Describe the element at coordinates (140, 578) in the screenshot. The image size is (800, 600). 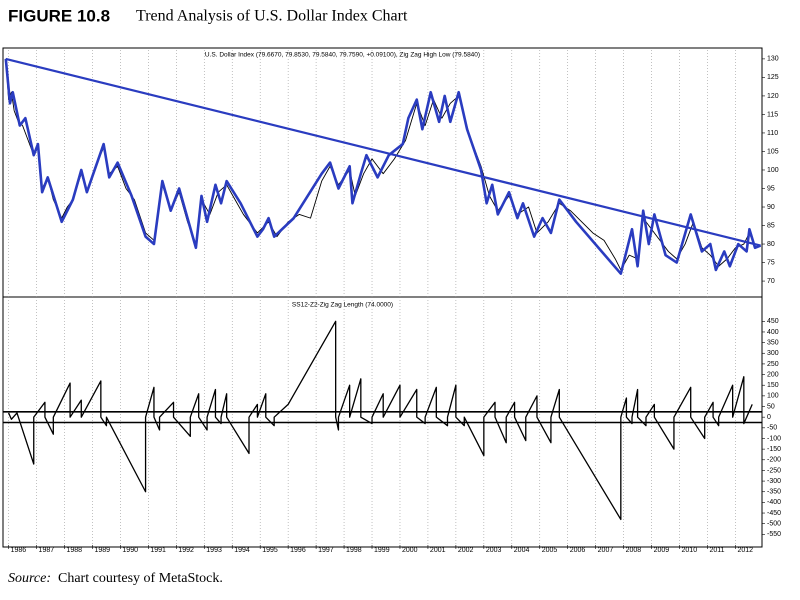
I see `source-text: Chart courtesy of MetaStock.` at that location.